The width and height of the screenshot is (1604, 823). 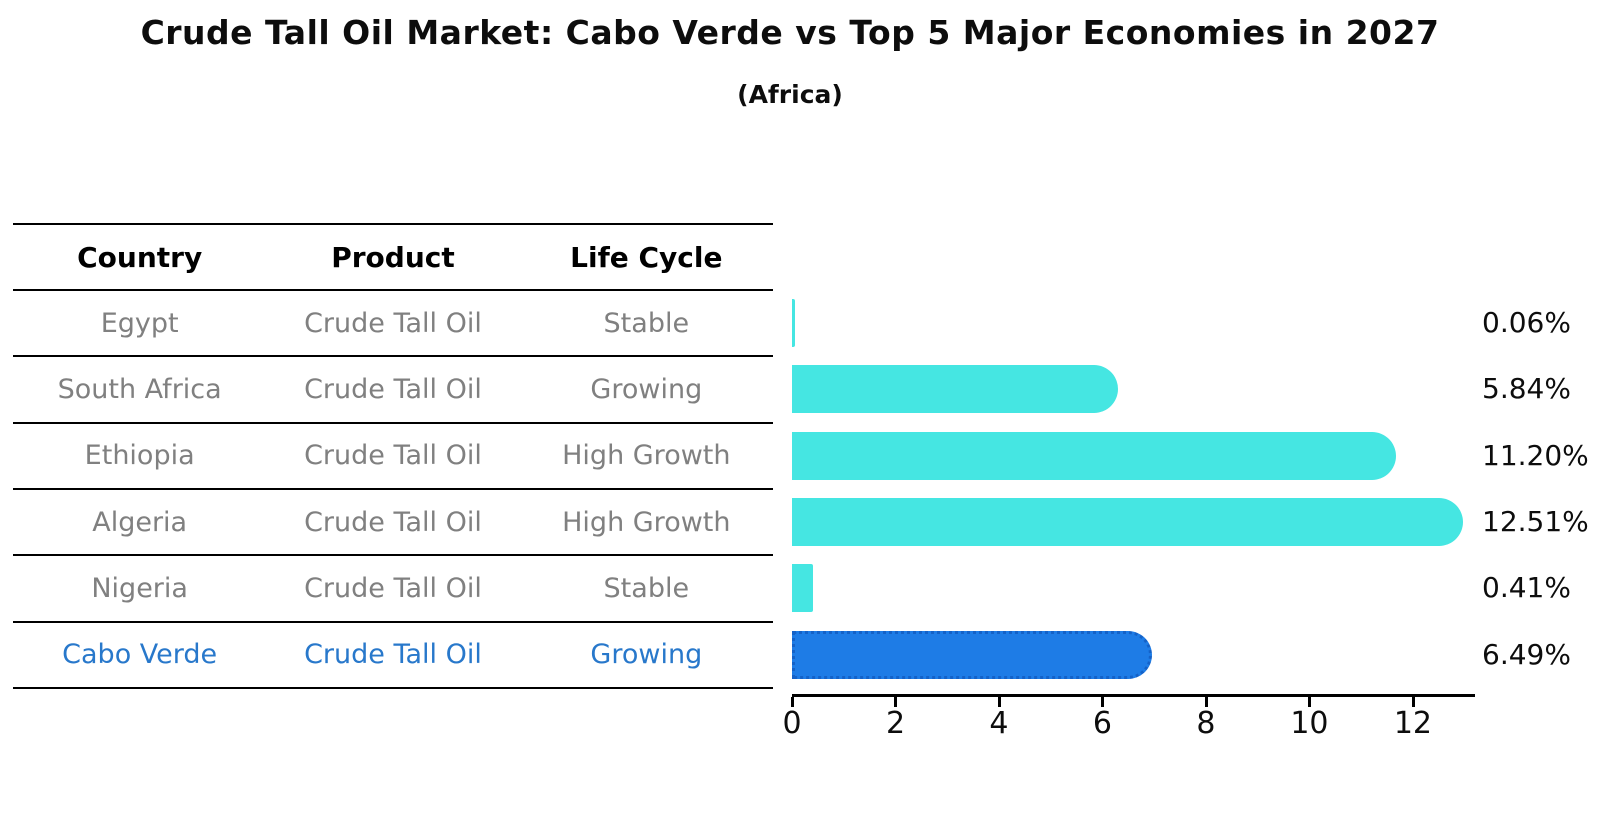 I want to click on table-row: Cabo Verde Crude Tall Oil Growing, so click(x=393, y=656).